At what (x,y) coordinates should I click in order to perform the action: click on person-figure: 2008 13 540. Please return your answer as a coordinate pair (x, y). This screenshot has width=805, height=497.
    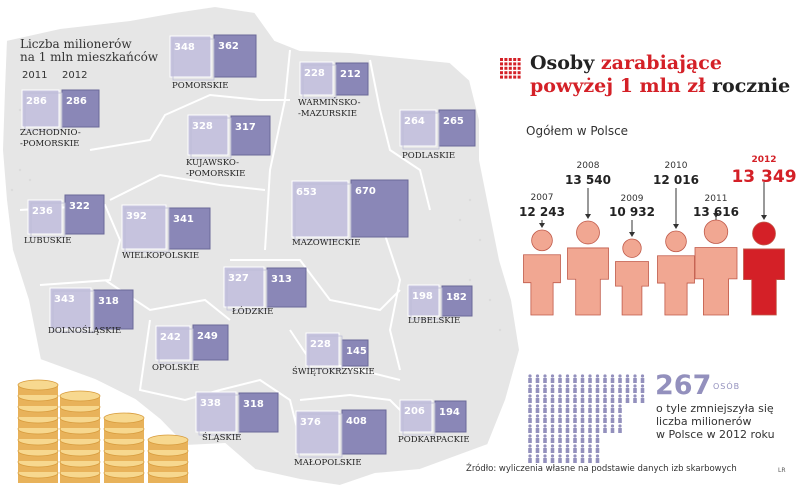
    Looking at the image, I should click on (588, 238).